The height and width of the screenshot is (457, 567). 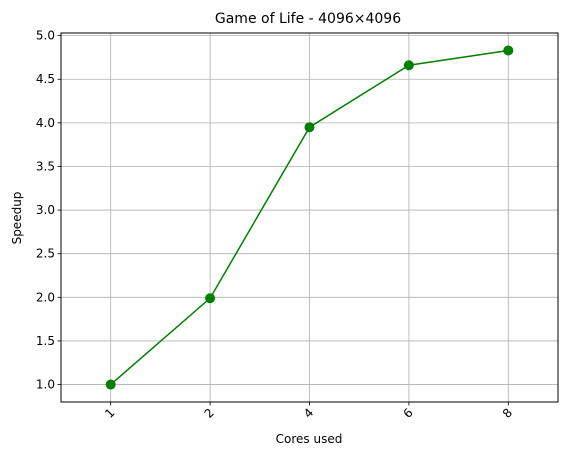 I want to click on y-axis-label: Speedup, so click(x=17, y=218).